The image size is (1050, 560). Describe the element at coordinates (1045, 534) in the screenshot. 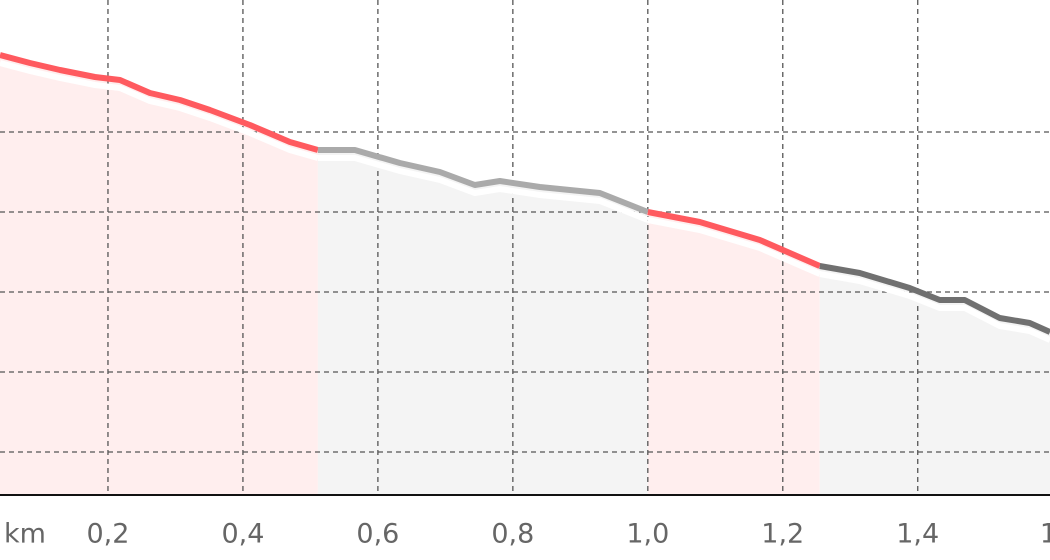

I see `x-tick-label: 1,` at that location.